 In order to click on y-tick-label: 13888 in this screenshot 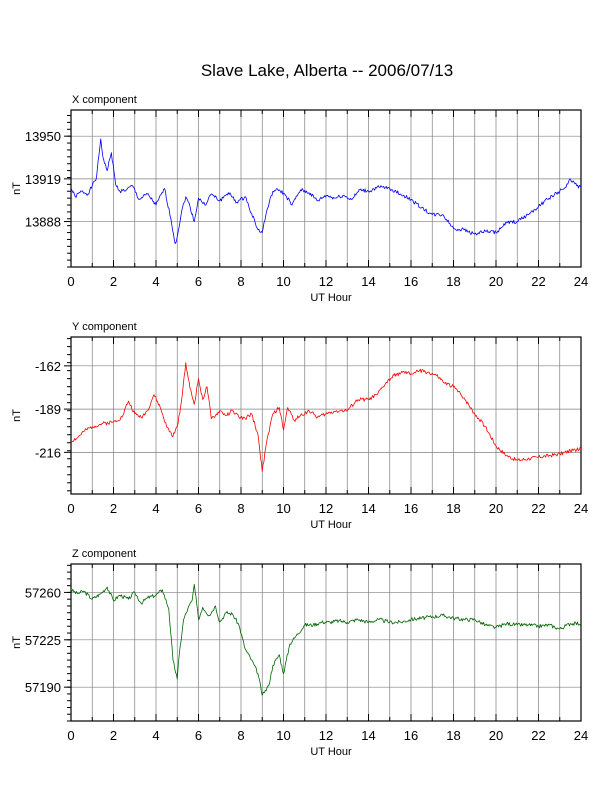, I will do `click(43, 222)`.